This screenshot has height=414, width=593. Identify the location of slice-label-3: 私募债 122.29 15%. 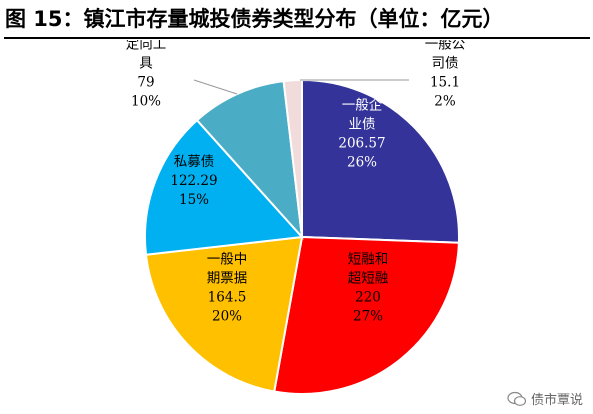
(193, 181).